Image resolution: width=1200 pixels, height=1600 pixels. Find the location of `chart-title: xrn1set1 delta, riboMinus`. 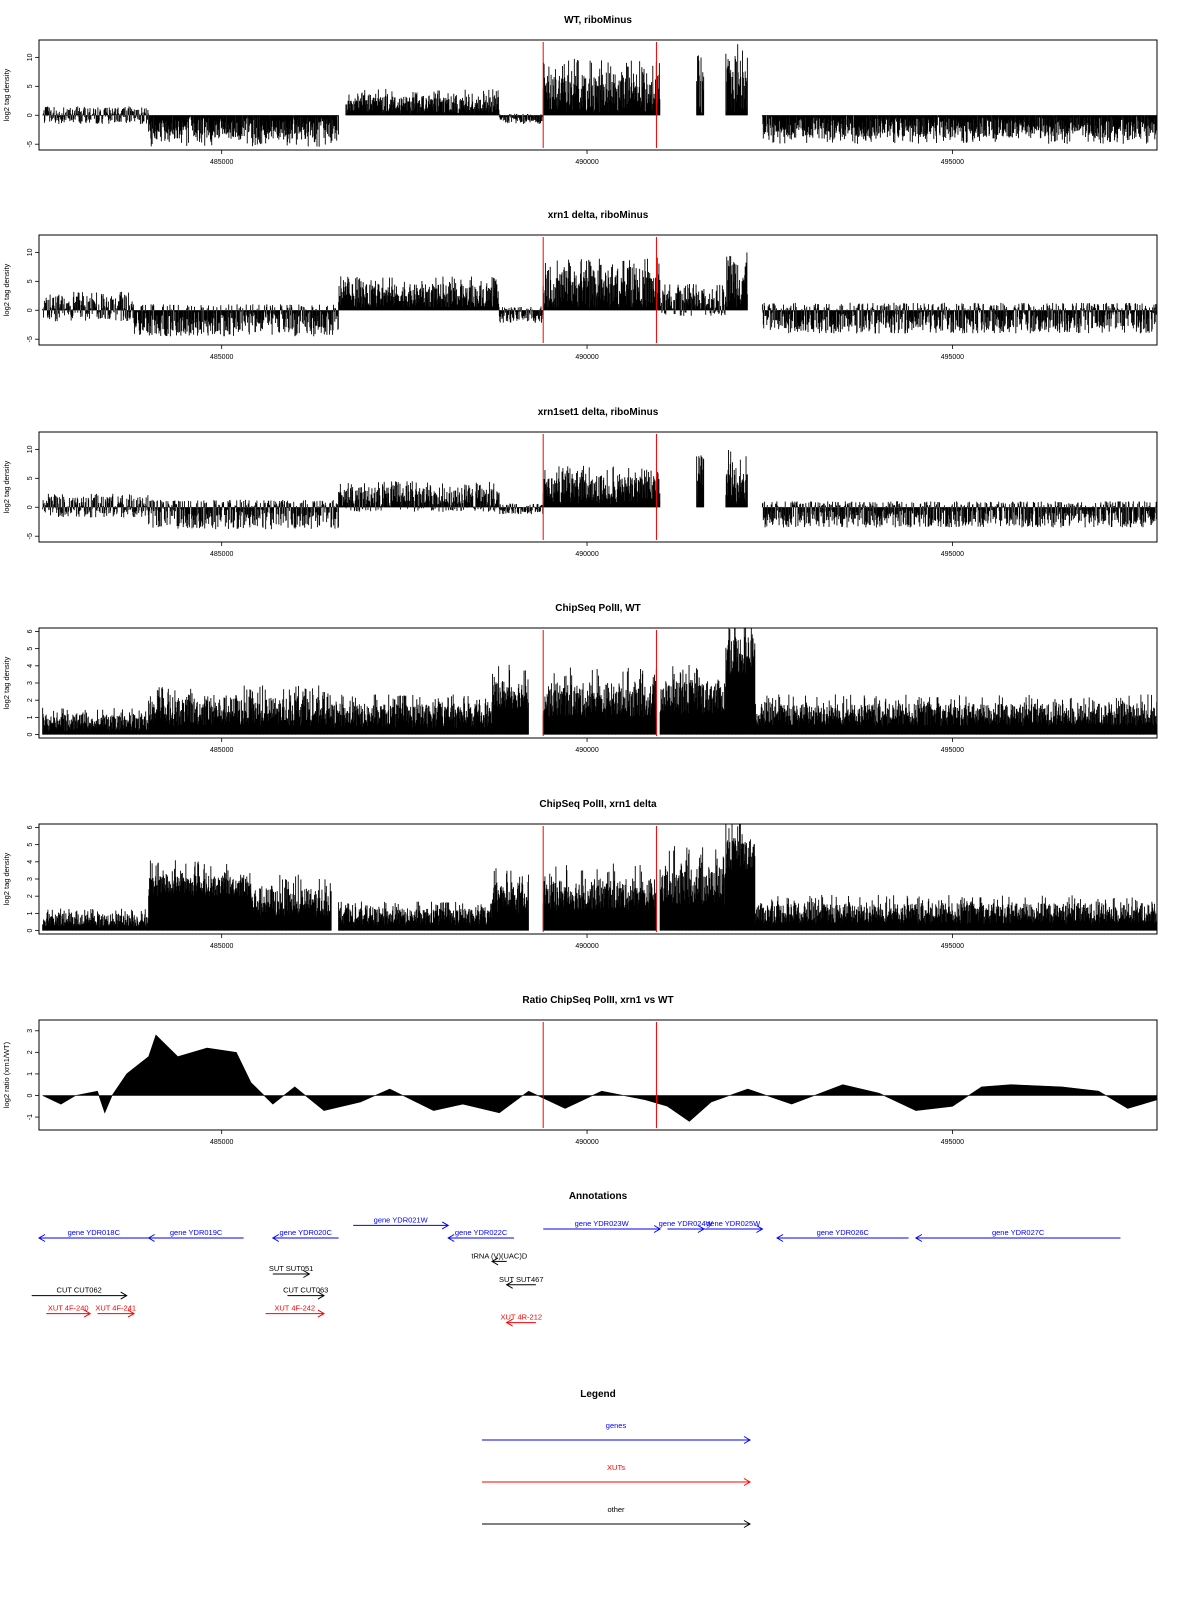

chart-title: xrn1set1 delta, riboMinus is located at coordinates (598, 412).